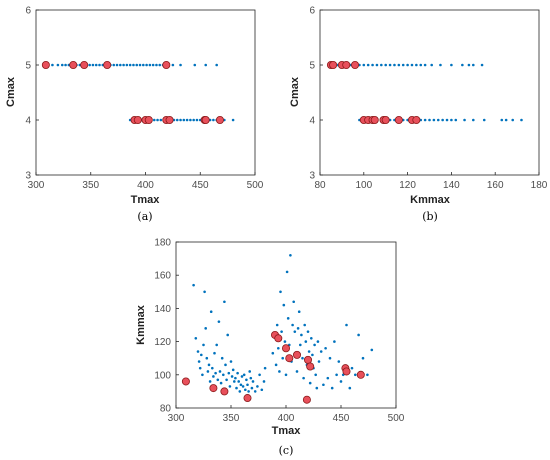 The height and width of the screenshot is (460, 550). I want to click on y-tick-label: 3, so click(28, 176).